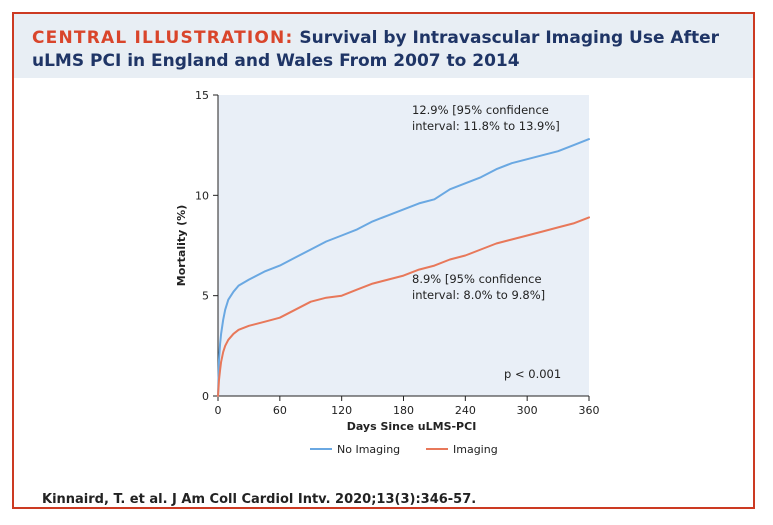  Describe the element at coordinates (205, 396) in the screenshot. I see `y-tick-label: 0` at that location.